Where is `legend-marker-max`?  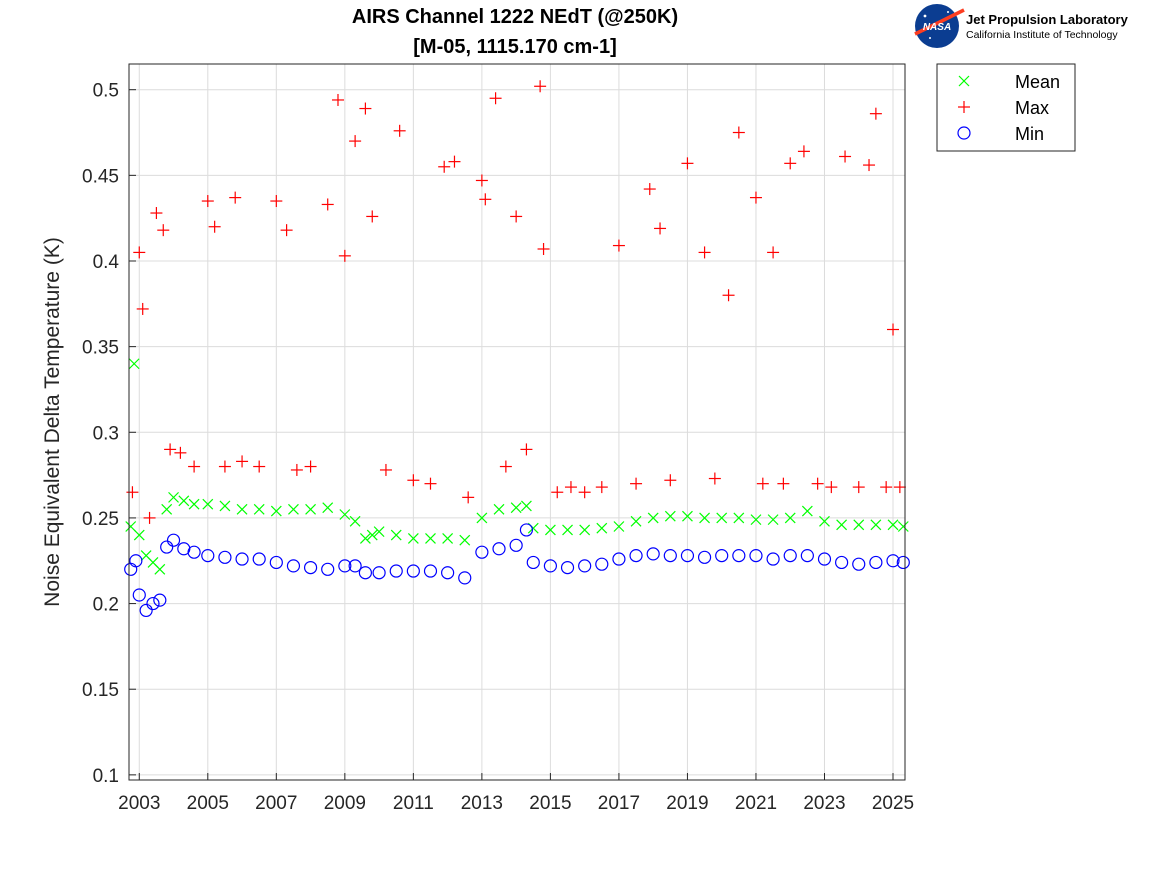 legend-marker-max is located at coordinates (964, 107).